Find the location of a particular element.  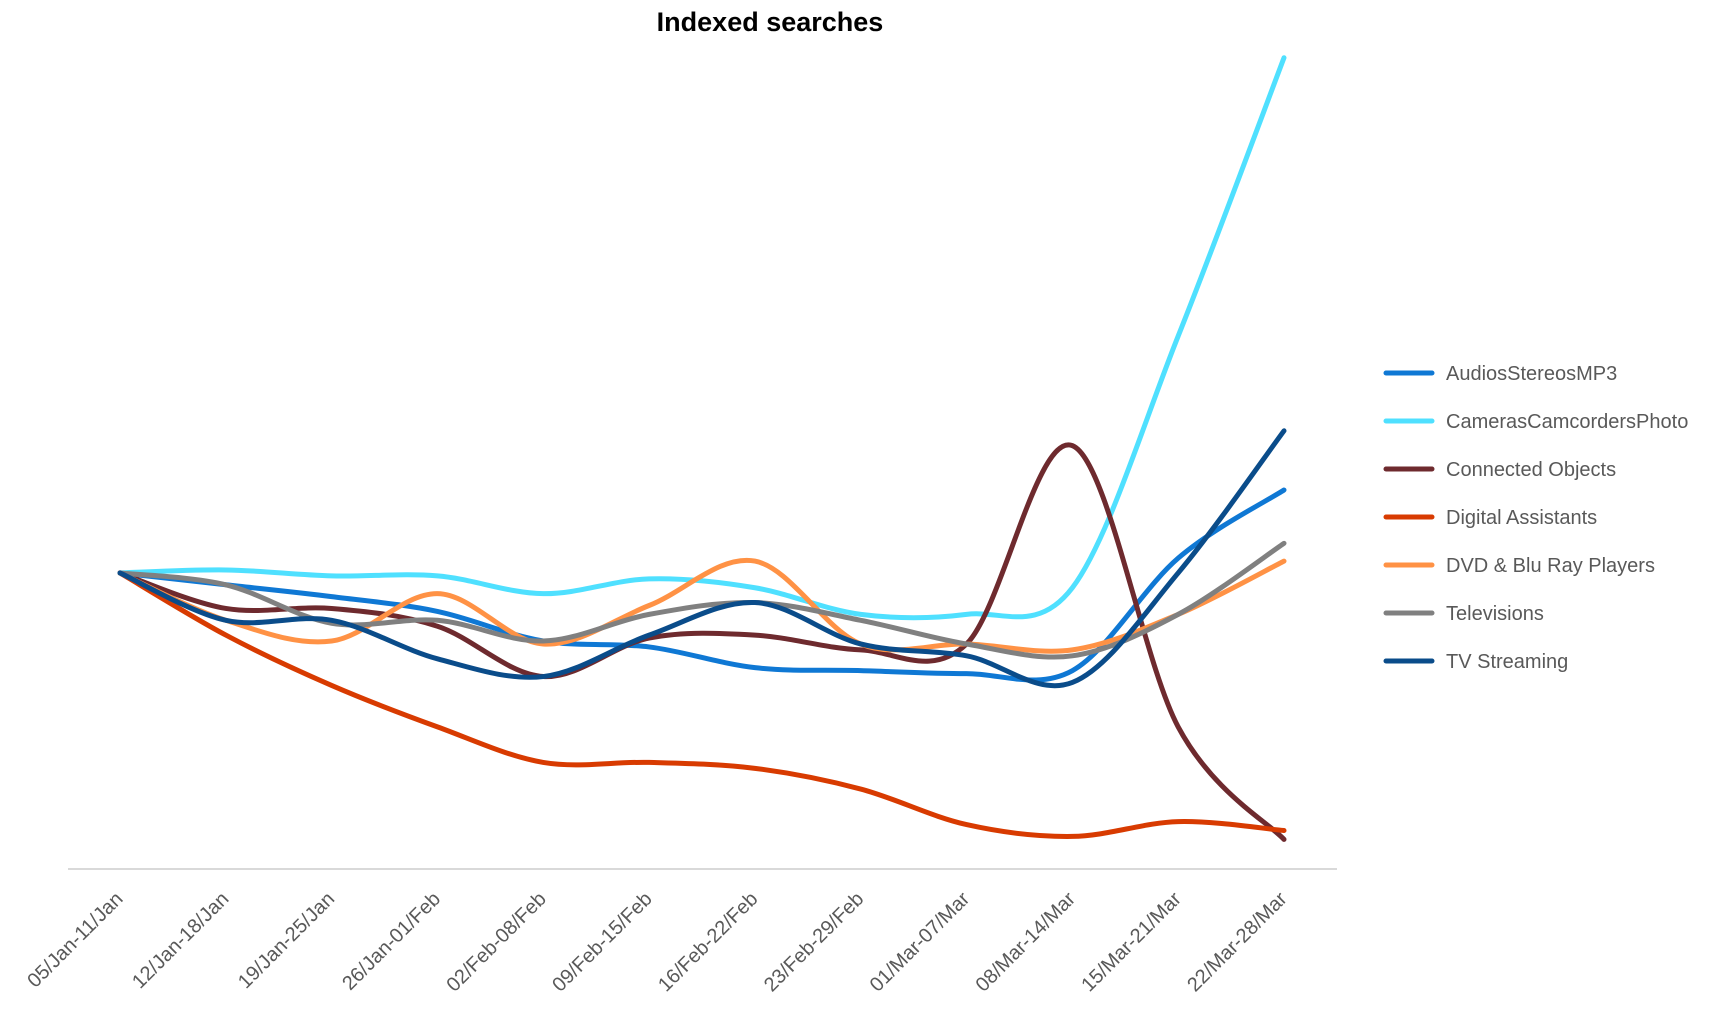

legend-item: Televisions is located at coordinates (1463, 614).